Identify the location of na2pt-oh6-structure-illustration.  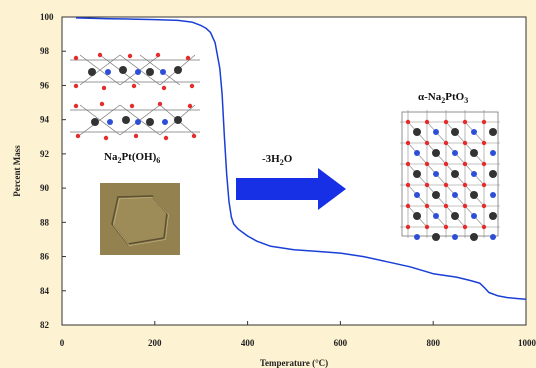
(135, 96).